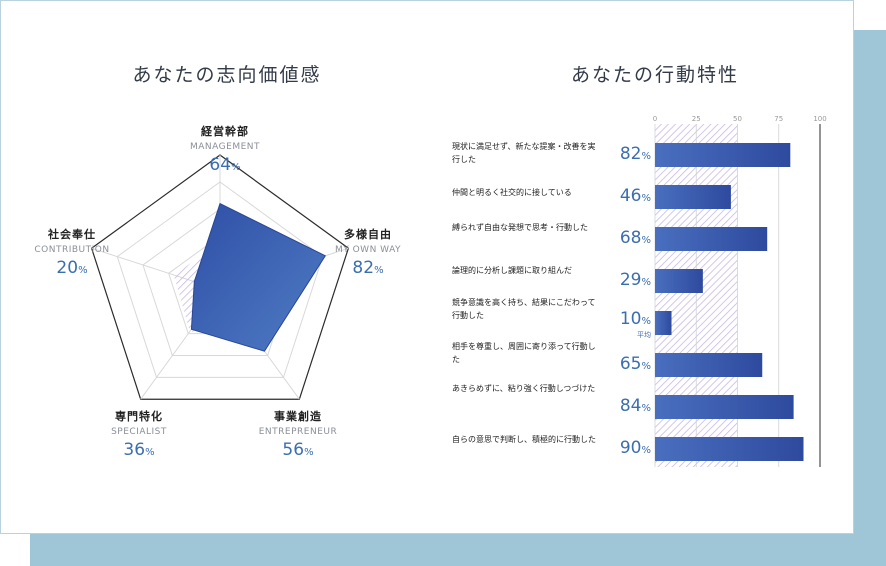  I want to click on bar-value-number: 90, so click(630, 448).